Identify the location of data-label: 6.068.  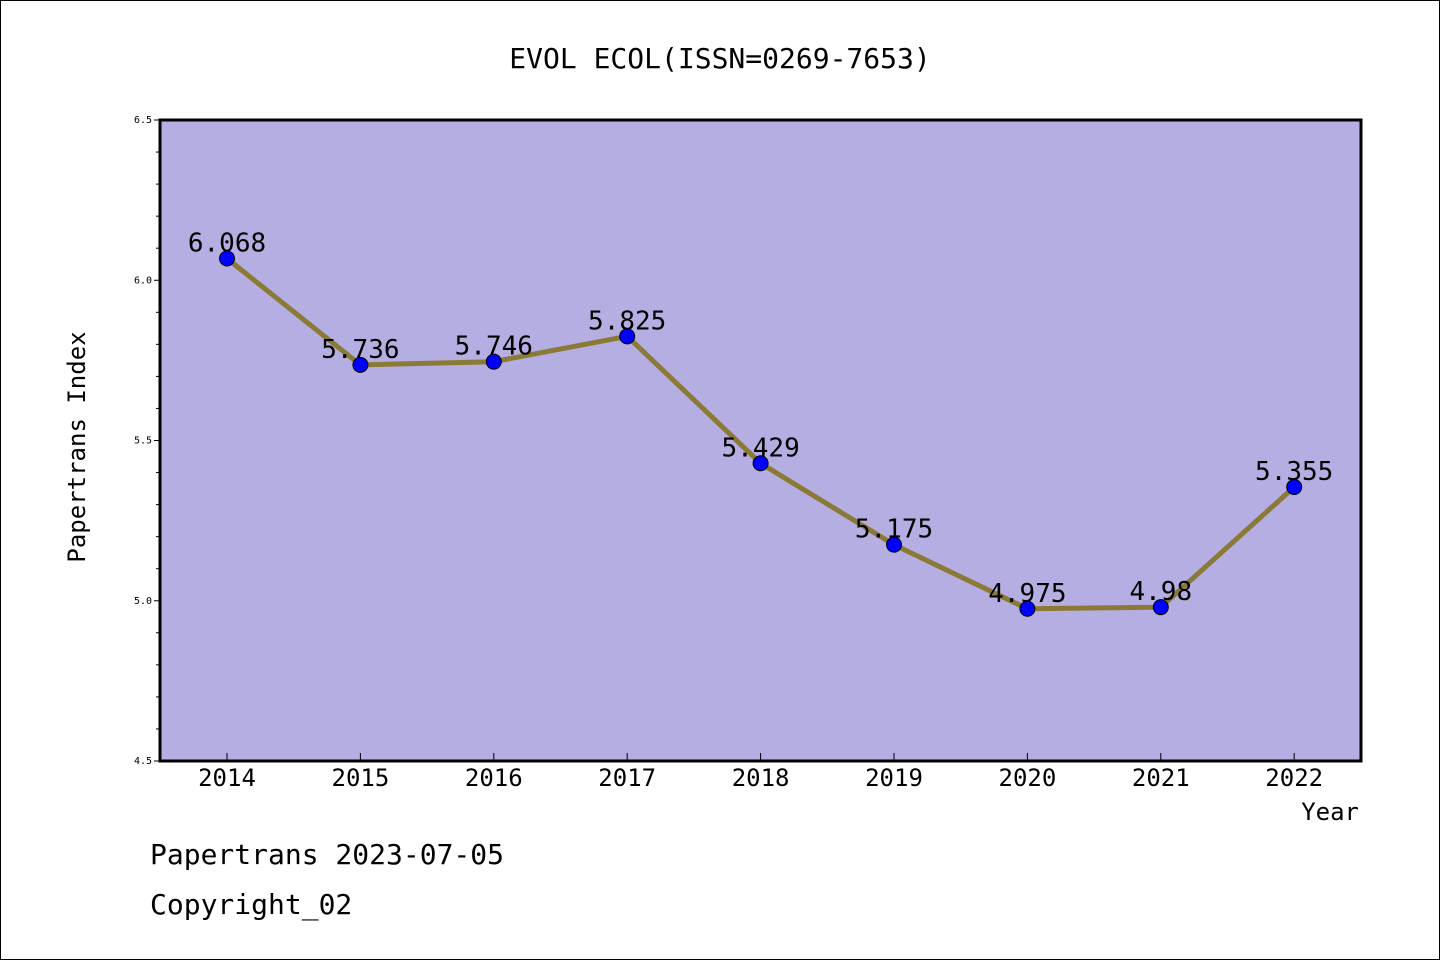
(227, 243).